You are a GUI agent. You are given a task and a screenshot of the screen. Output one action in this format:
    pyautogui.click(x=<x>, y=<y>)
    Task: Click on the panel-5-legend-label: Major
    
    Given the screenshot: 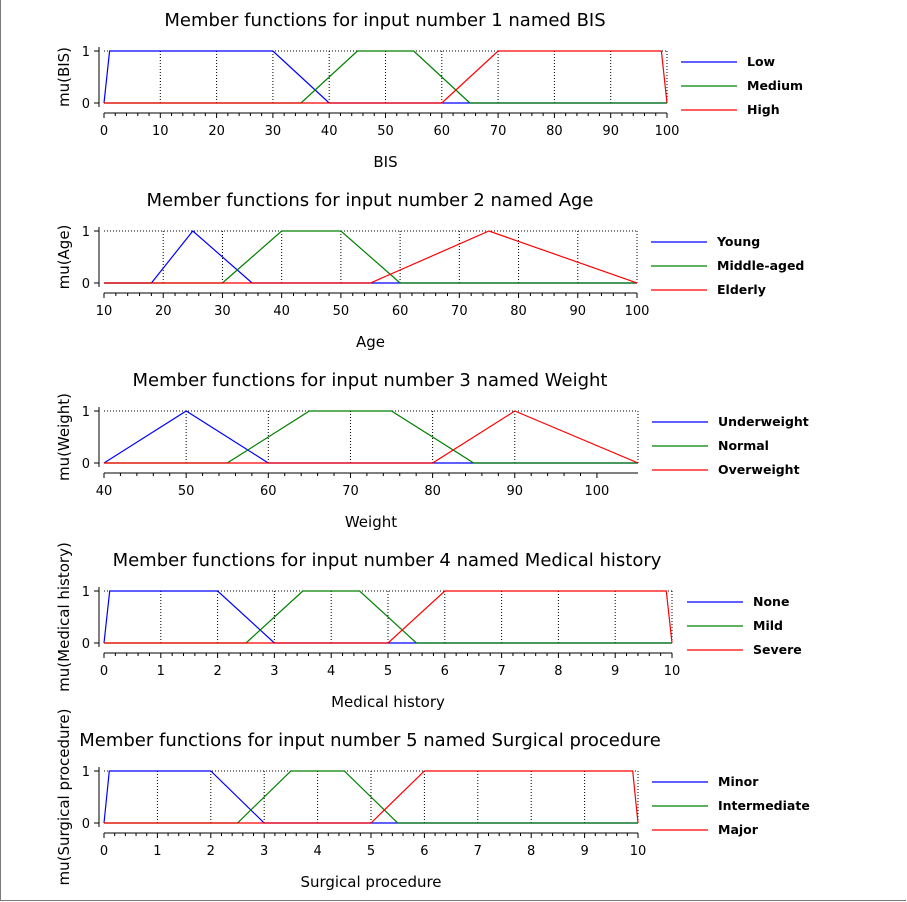 What is the action you would take?
    pyautogui.click(x=738, y=829)
    